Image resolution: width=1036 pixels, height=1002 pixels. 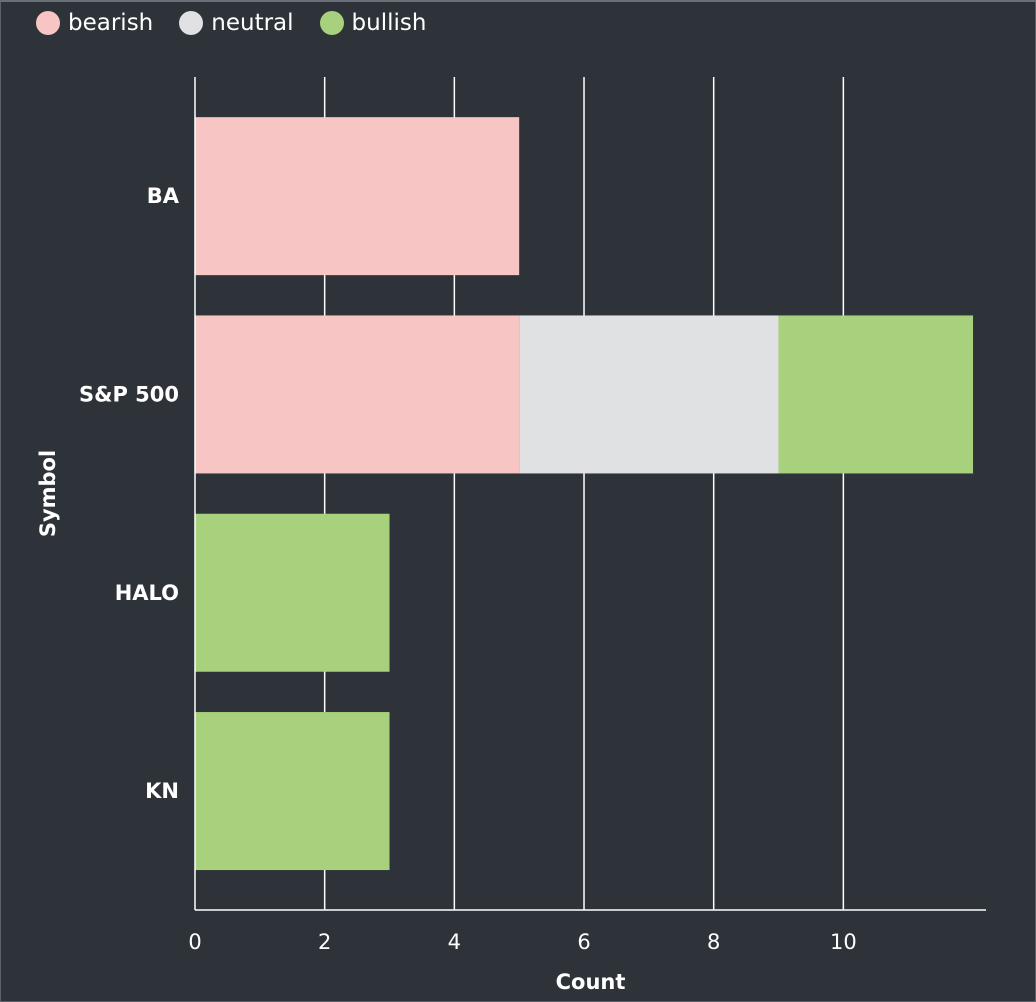 I want to click on legend: bearish neutral bullish, so click(x=244, y=23).